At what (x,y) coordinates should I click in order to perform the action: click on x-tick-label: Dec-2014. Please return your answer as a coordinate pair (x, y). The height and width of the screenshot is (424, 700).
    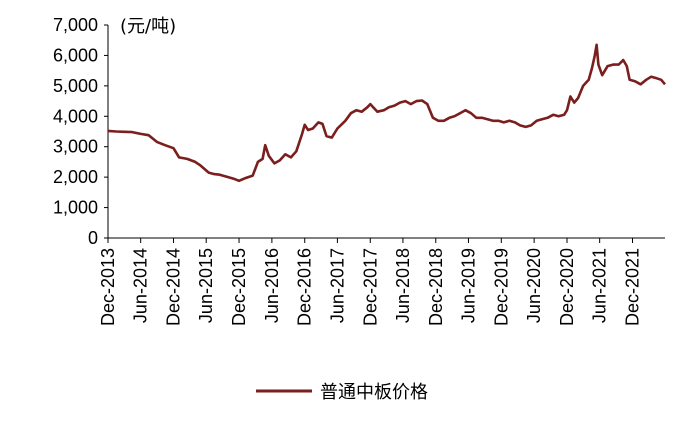
    Looking at the image, I should click on (174, 287).